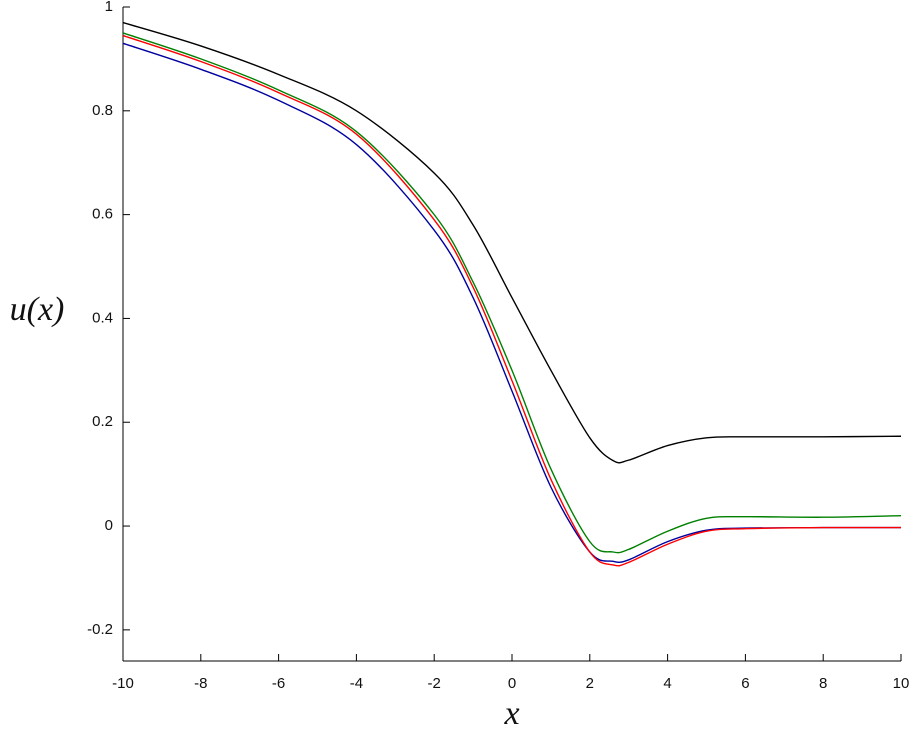 The width and height of the screenshot is (913, 730). Describe the element at coordinates (102, 110) in the screenshot. I see `y-tick-label: 0.8` at that location.